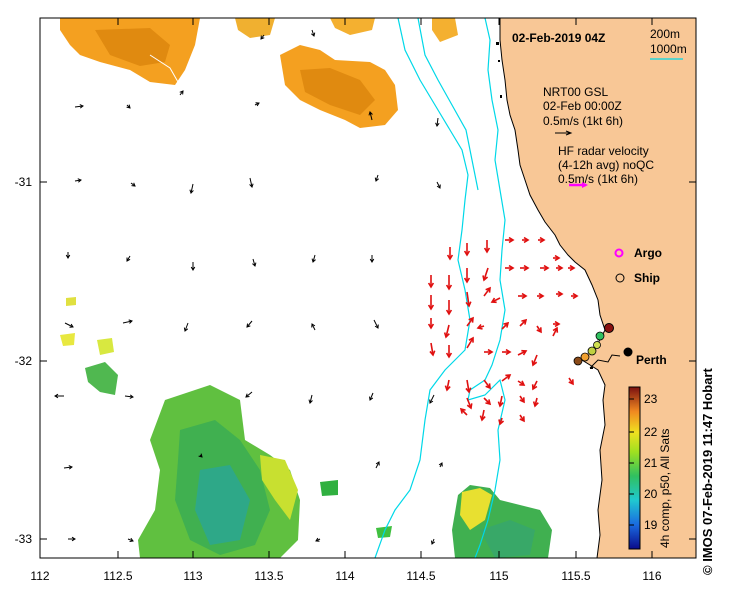 The height and width of the screenshot is (592, 739). I want to click on model-legend: NRT00 GSL 02-Feb 00:00Z 0.5m/s (1kt 6h), so click(583, 110).